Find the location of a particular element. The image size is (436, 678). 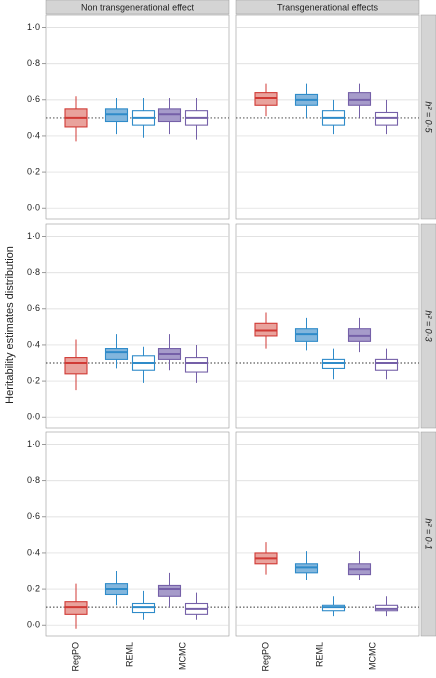

column-label: Transgenerational effects is located at coordinates (328, 7).